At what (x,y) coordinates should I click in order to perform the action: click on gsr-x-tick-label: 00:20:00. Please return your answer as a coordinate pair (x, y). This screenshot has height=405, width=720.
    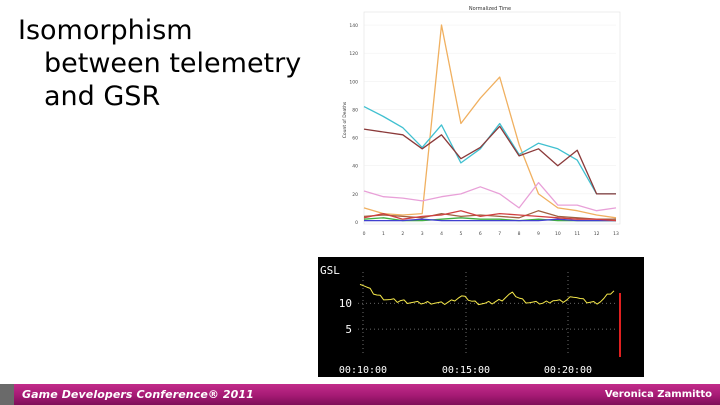
    Looking at the image, I should click on (568, 370).